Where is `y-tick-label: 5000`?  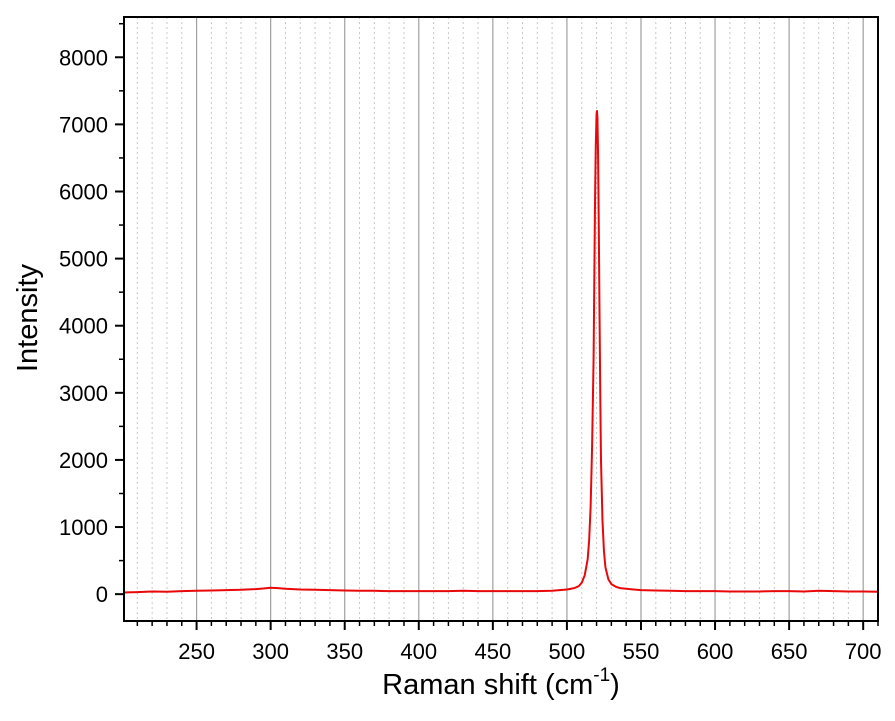 y-tick-label: 5000 is located at coordinates (83, 259).